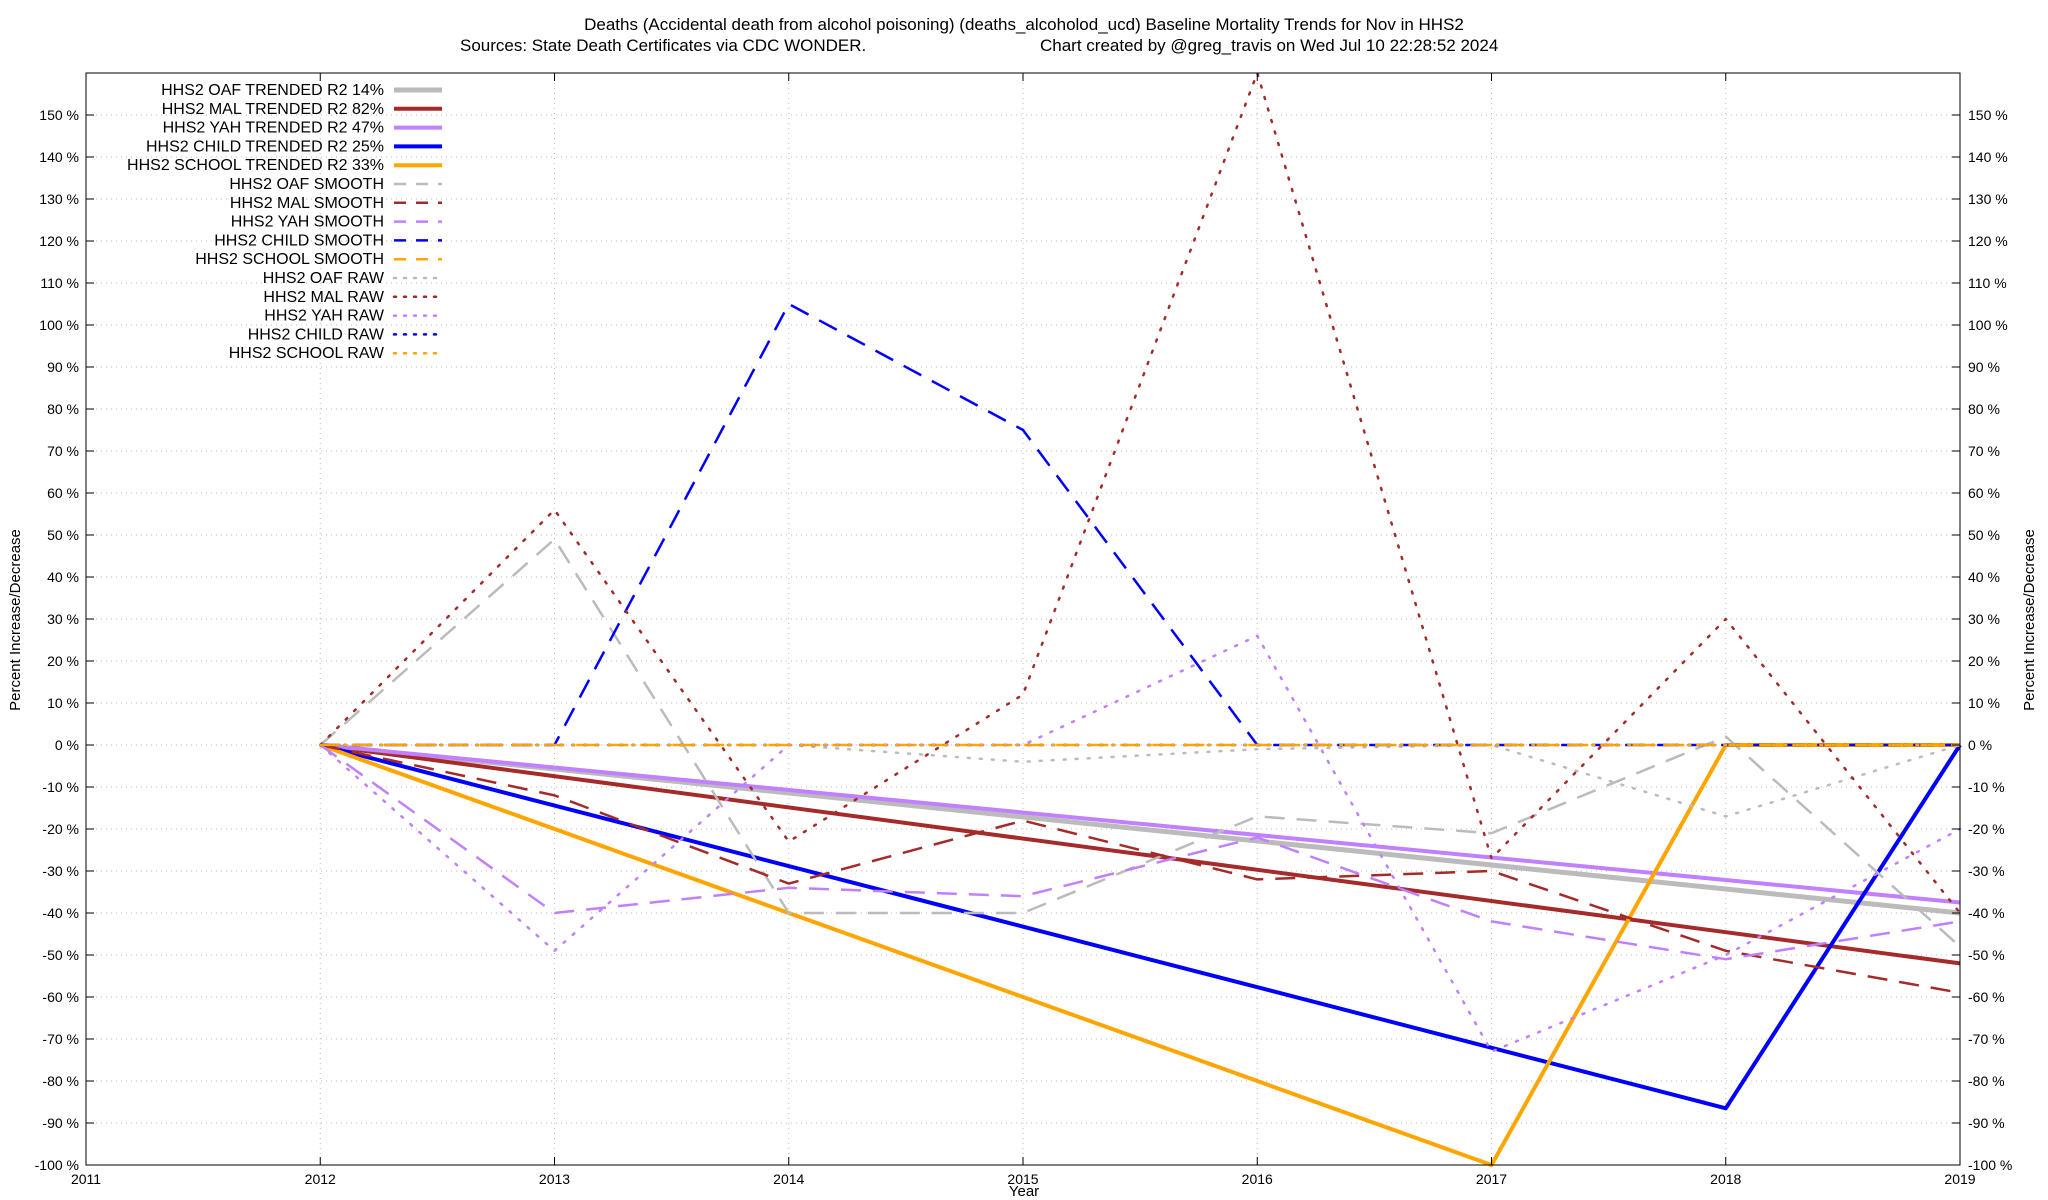 This screenshot has width=2048, height=1200. Describe the element at coordinates (59, 241) in the screenshot. I see `y-tick-label-left: 120 %` at that location.